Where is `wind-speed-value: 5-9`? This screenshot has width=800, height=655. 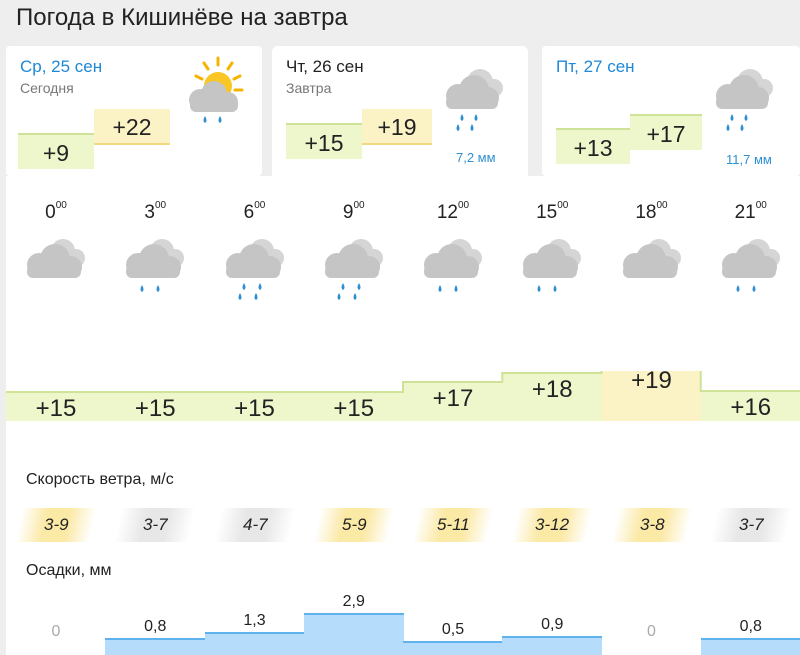
wind-speed-value: 5-9 is located at coordinates (354, 524).